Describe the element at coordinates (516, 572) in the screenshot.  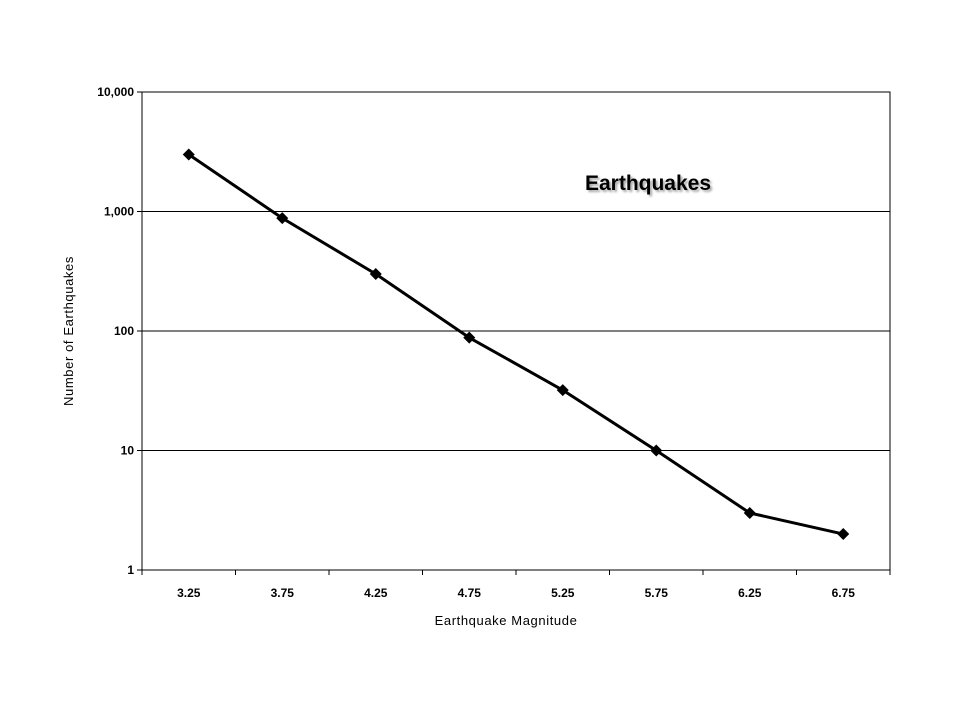
I see `x-axis-ticks` at that location.